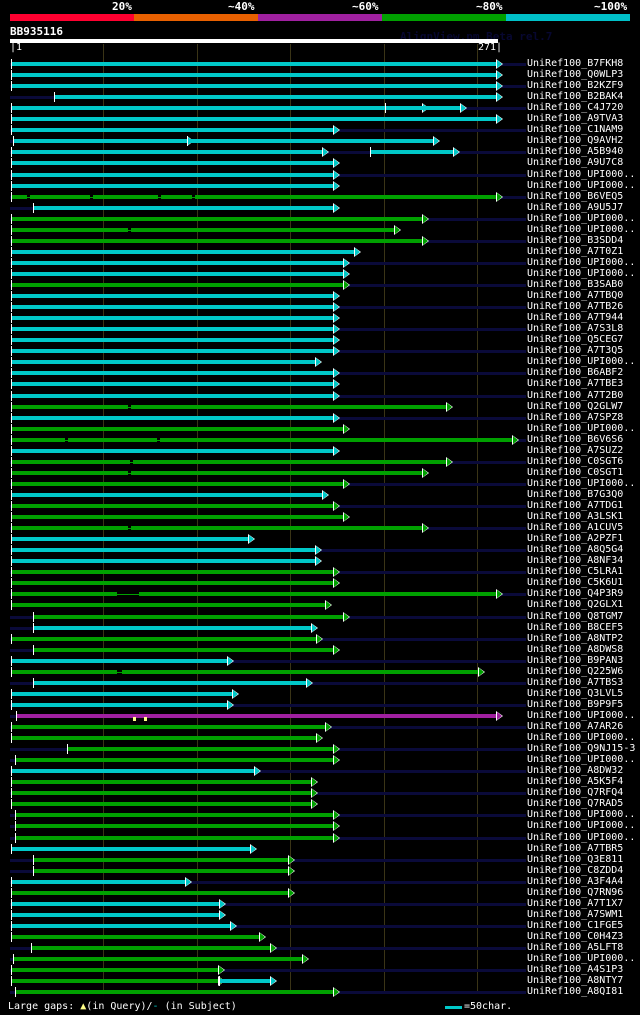 The height and width of the screenshot is (1015, 640). Describe the element at coordinates (575, 494) in the screenshot. I see `hit-label: UniRef100_B7G3Q0` at that location.